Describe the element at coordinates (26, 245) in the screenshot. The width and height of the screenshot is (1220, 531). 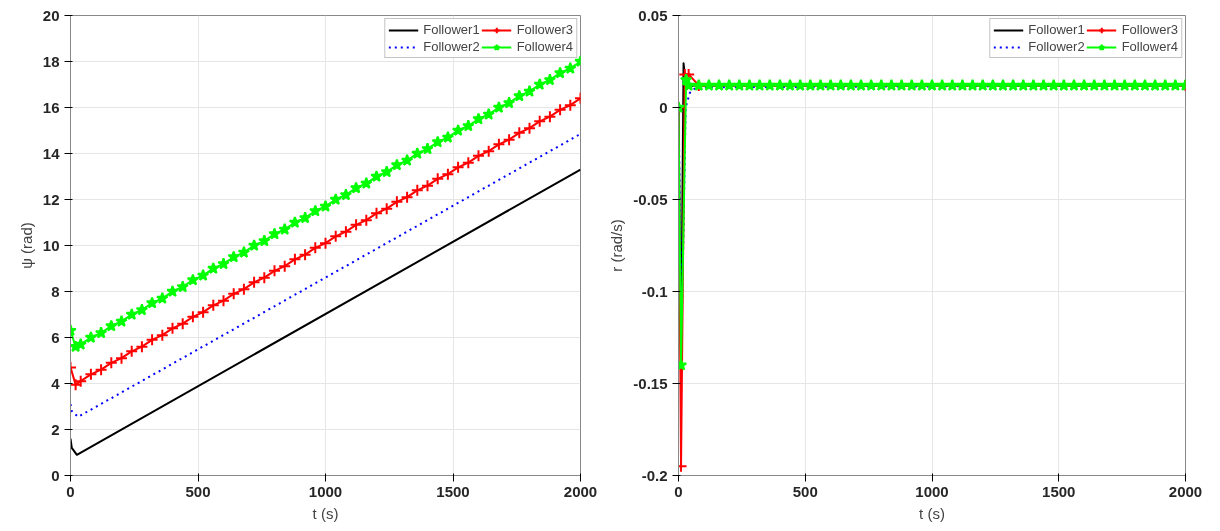
I see `y-axis-title: ψ (rad)` at that location.